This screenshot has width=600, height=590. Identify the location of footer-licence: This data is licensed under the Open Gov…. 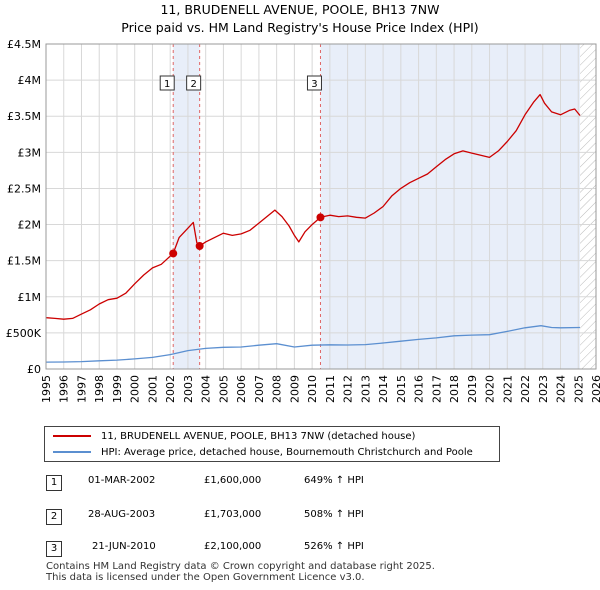
(205, 577).